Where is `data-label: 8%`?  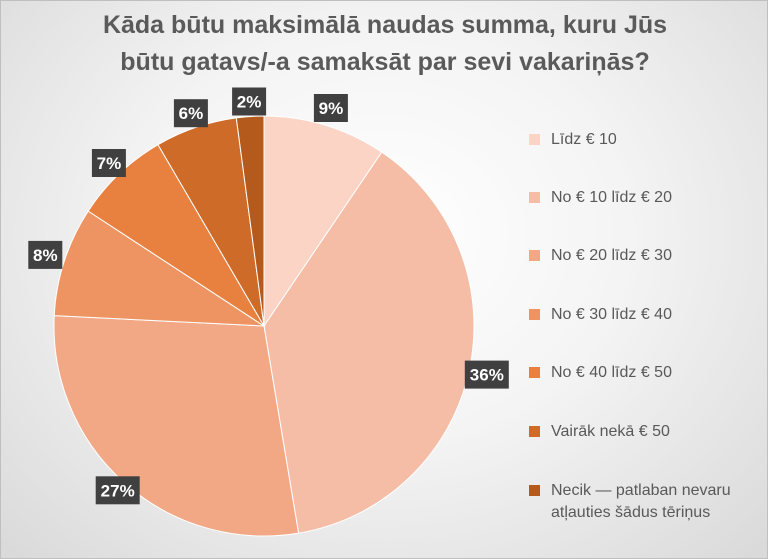
data-label: 8% is located at coordinates (45, 254).